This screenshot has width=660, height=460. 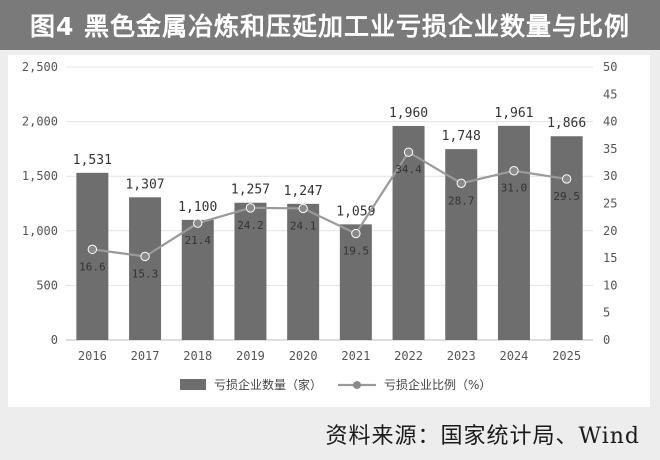 What do you see at coordinates (610, 231) in the screenshot?
I see `y-right-tick-label: 20` at bounding box center [610, 231].